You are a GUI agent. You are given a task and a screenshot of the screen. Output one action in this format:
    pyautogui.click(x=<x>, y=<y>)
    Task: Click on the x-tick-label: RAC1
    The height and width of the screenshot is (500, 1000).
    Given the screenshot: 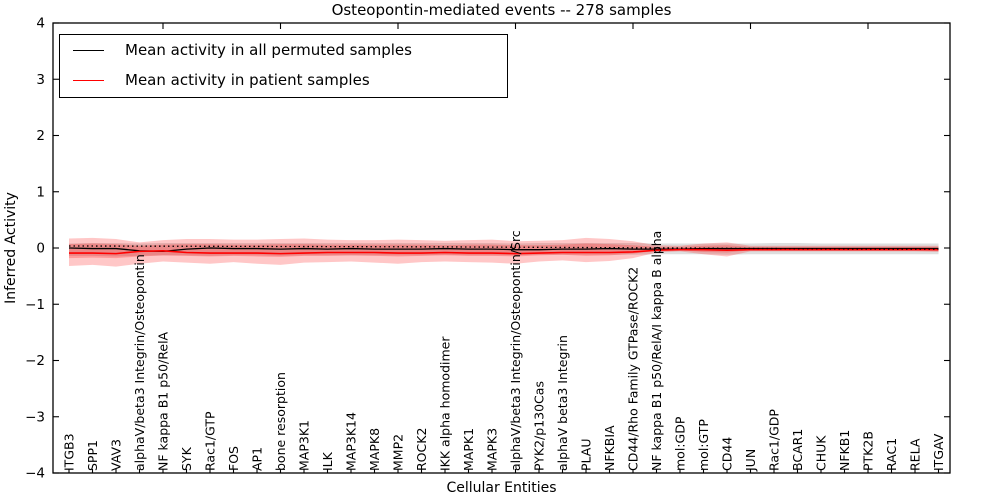 What is the action you would take?
    pyautogui.click(x=891, y=454)
    